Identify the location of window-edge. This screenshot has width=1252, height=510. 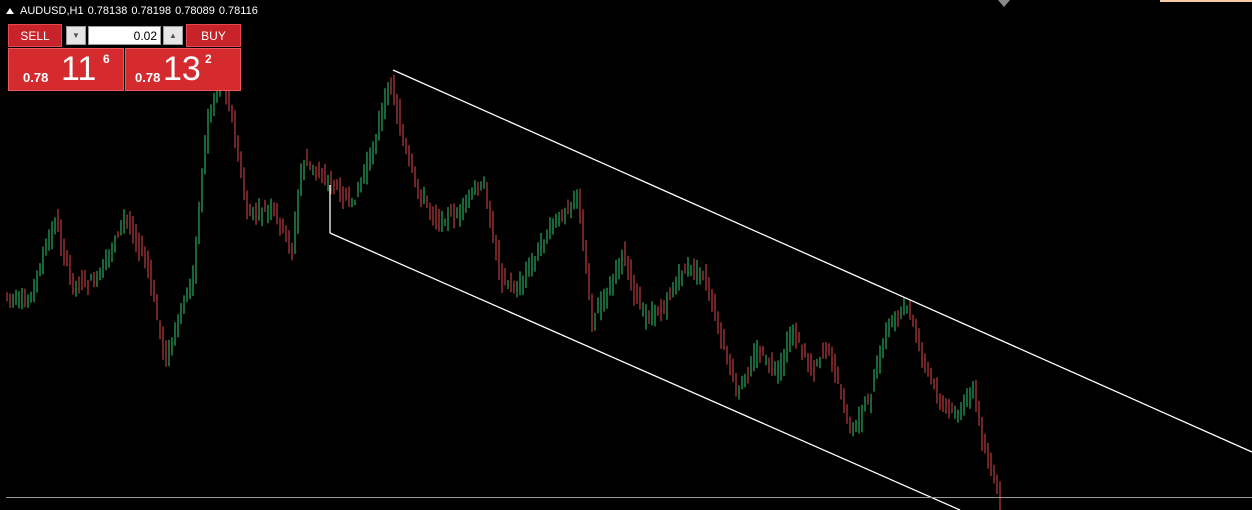
(1206, 1).